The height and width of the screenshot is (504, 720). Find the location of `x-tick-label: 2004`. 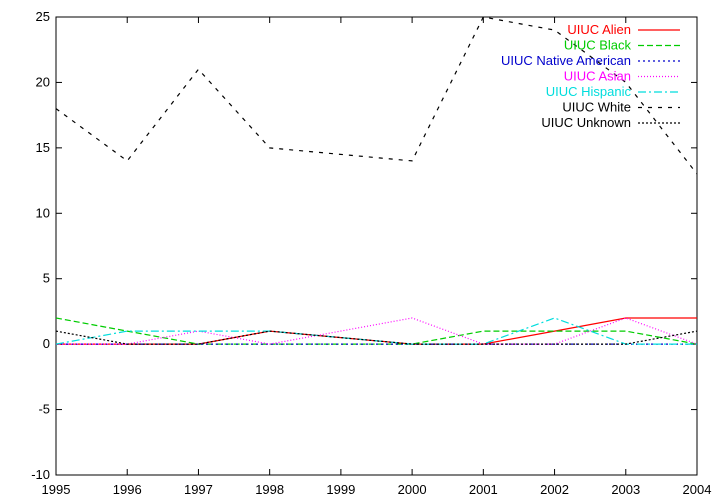

x-tick-label: 2004 is located at coordinates (697, 489).